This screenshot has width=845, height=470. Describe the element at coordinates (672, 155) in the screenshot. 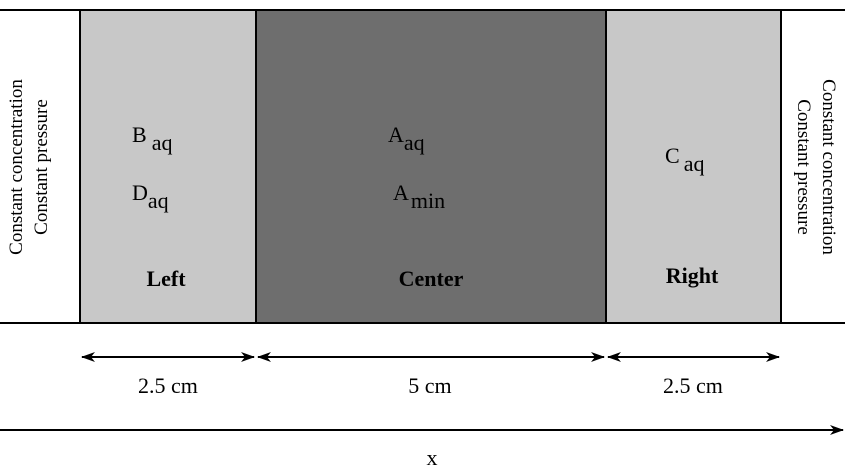

I see `text-part: C` at that location.